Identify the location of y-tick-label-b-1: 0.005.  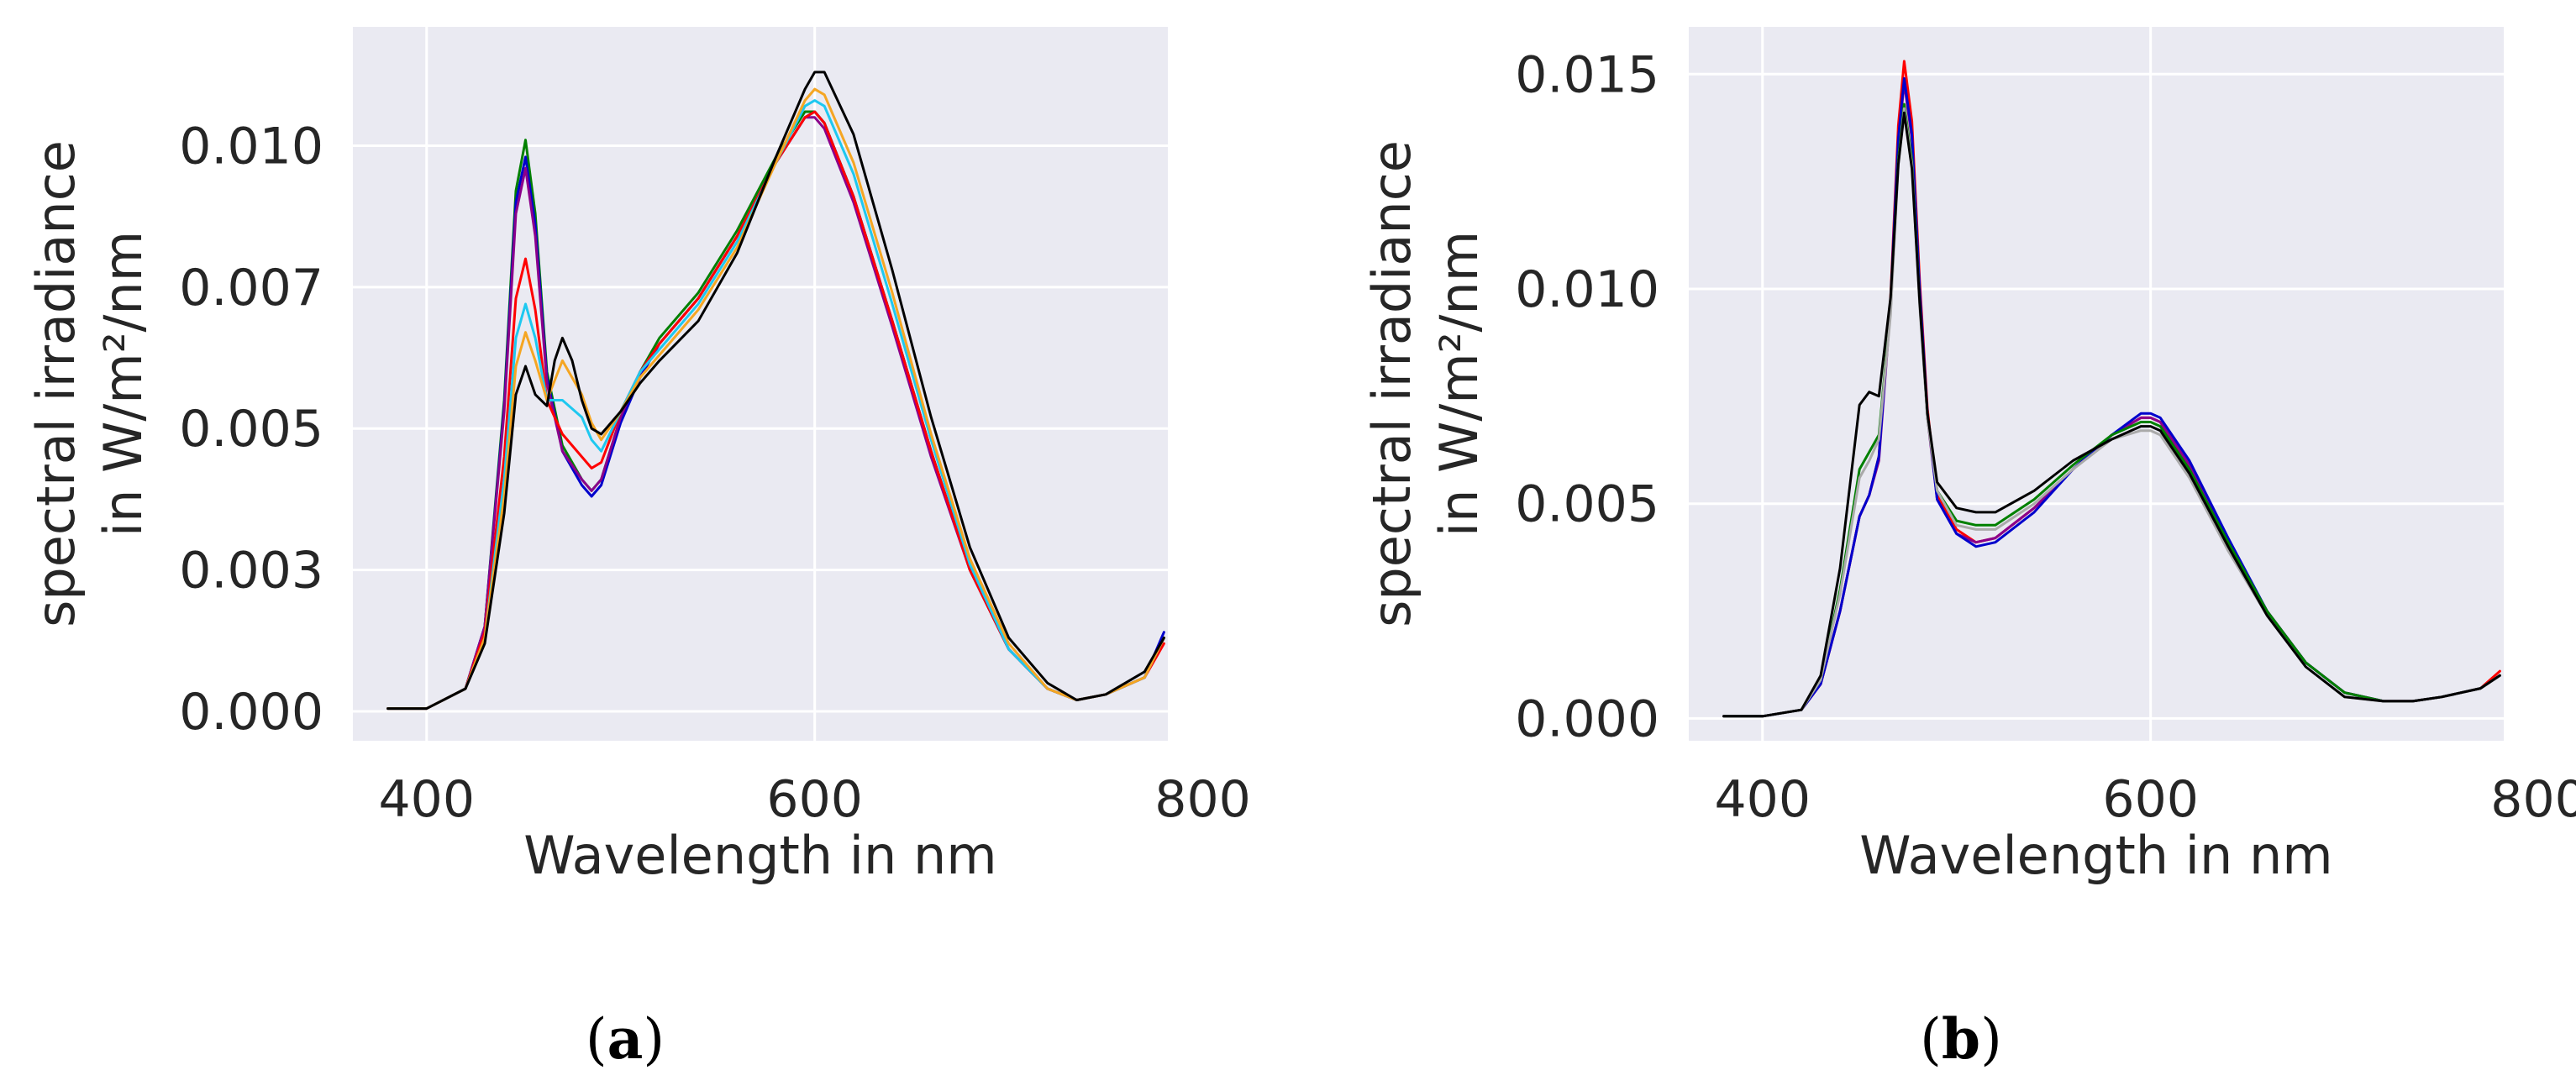
(1587, 504).